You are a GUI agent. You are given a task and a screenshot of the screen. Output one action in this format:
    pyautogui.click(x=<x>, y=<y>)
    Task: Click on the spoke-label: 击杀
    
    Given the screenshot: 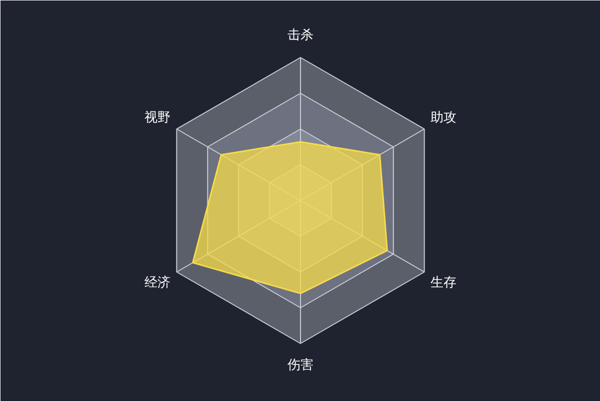 What is the action you would take?
    pyautogui.click(x=301, y=35)
    